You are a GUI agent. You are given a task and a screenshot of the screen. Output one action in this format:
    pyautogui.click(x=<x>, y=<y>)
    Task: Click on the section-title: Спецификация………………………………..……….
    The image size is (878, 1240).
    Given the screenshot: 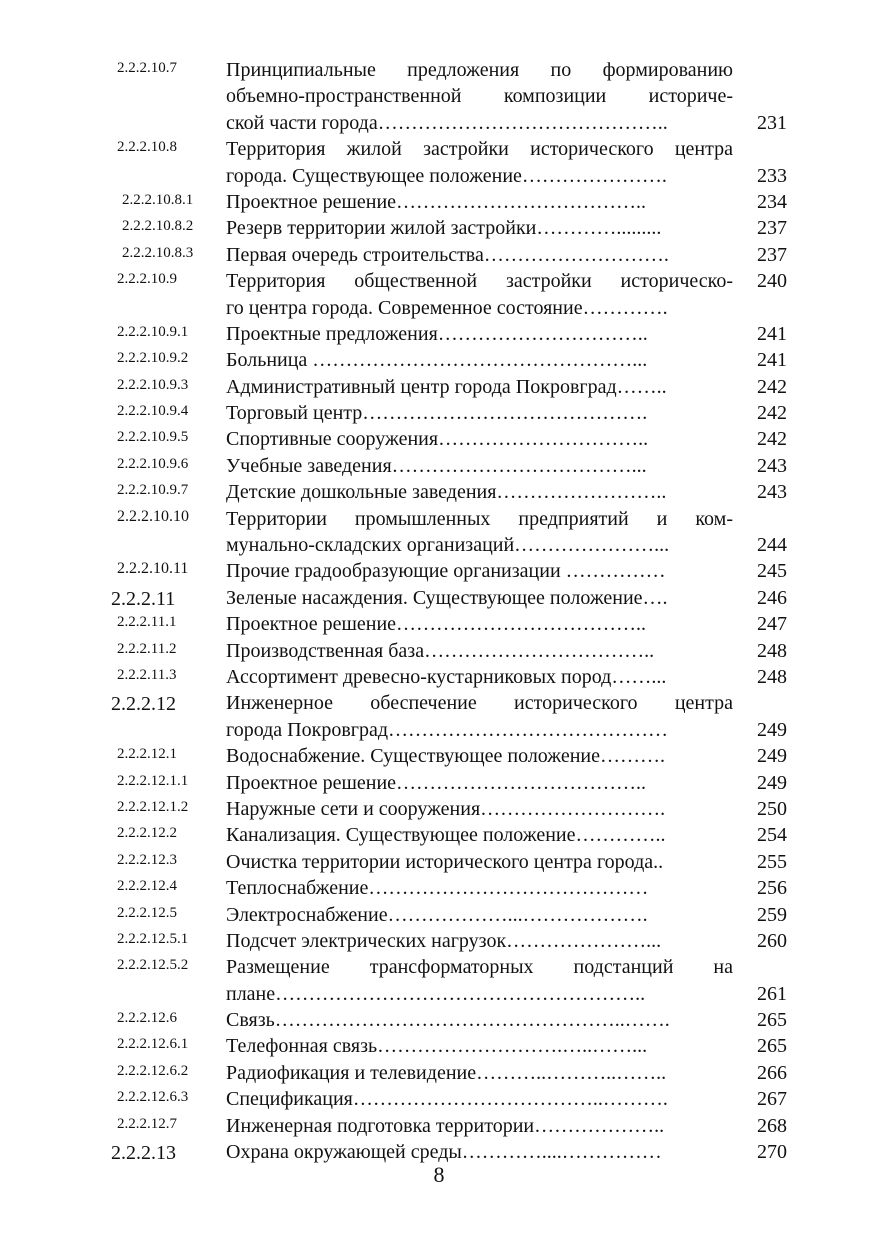 What is the action you would take?
    pyautogui.click(x=447, y=1099)
    